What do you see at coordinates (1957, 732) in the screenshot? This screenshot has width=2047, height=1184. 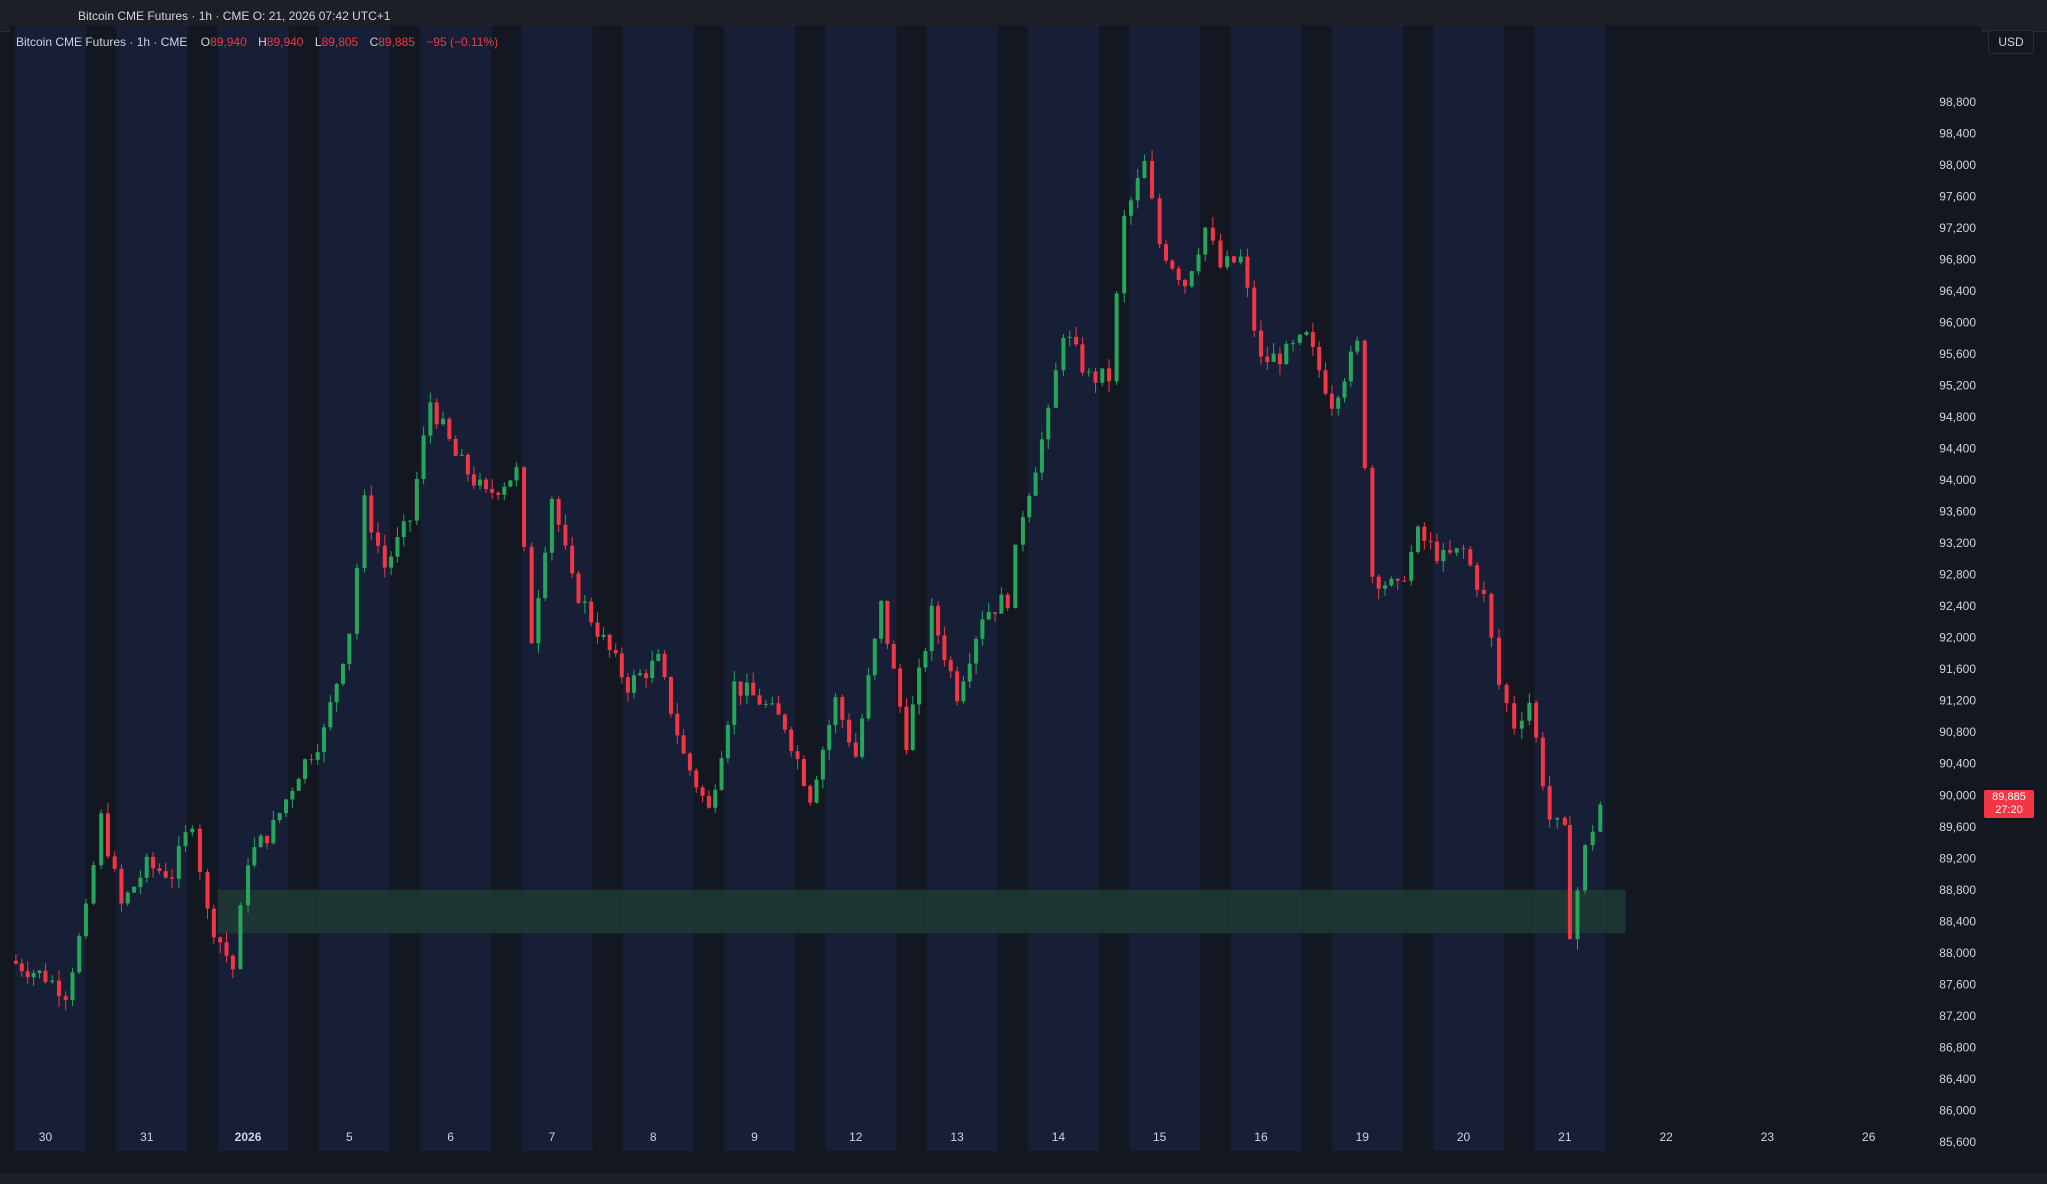 I see `price-axis-label: 90,800` at bounding box center [1957, 732].